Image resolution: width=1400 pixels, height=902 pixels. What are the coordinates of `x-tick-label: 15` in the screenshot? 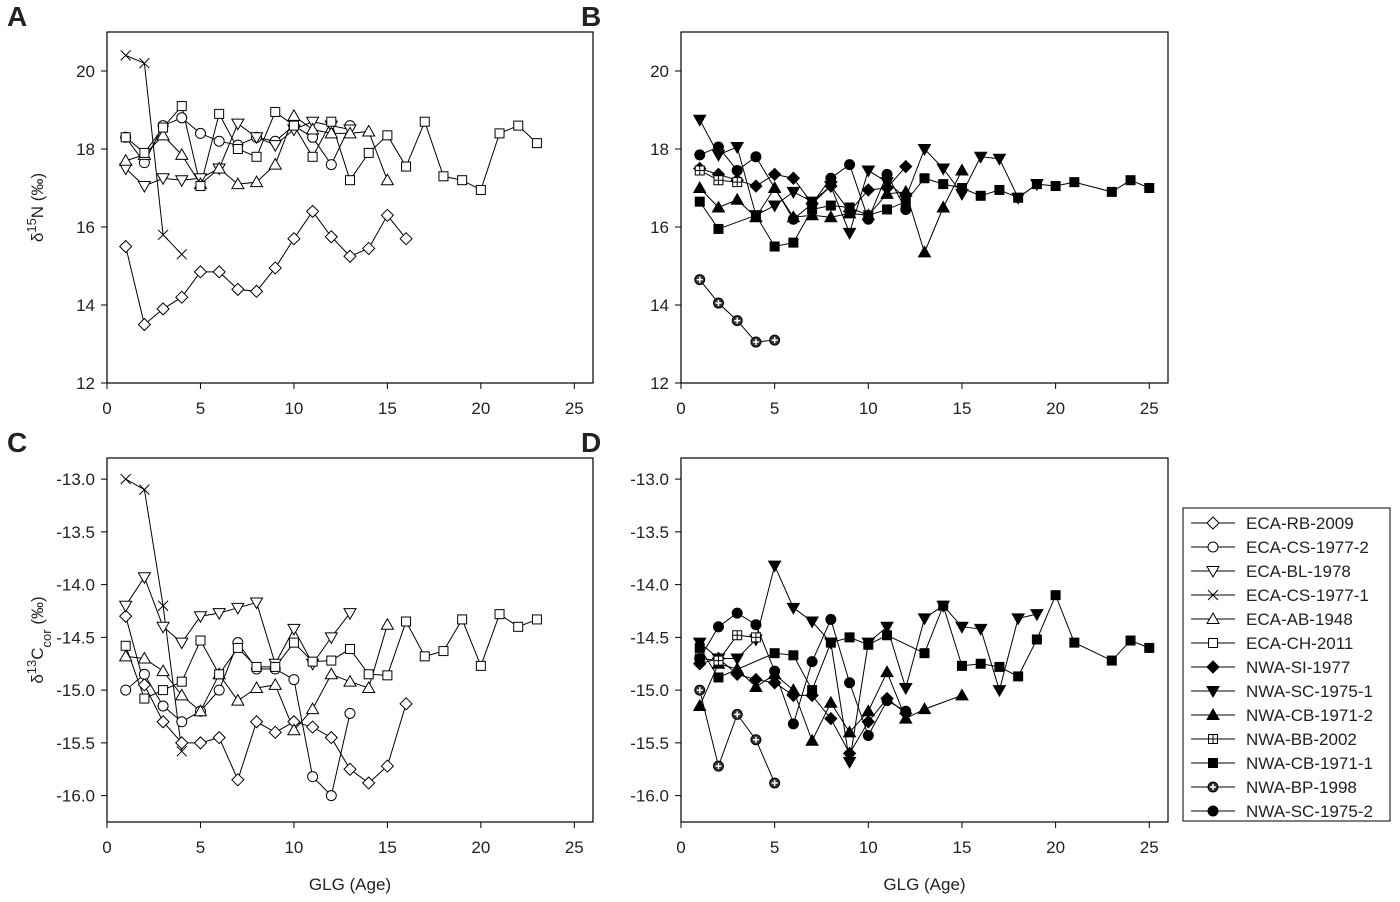 It's located at (962, 408).